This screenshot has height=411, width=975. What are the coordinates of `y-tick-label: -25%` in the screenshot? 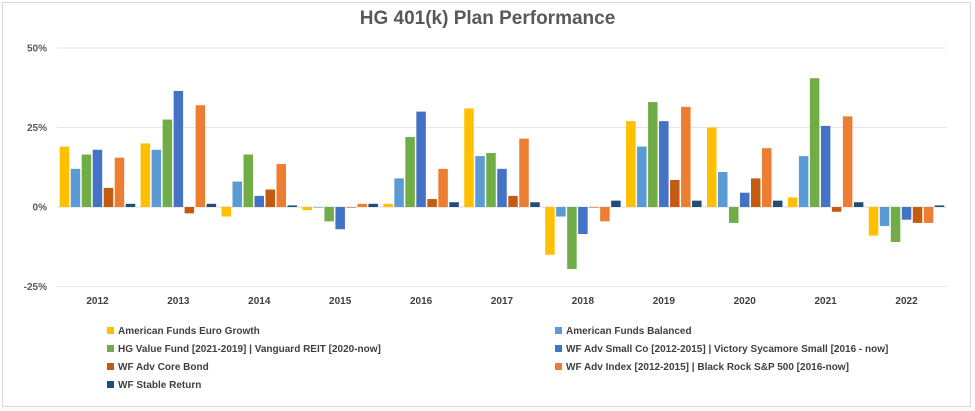 It's located at (35, 287).